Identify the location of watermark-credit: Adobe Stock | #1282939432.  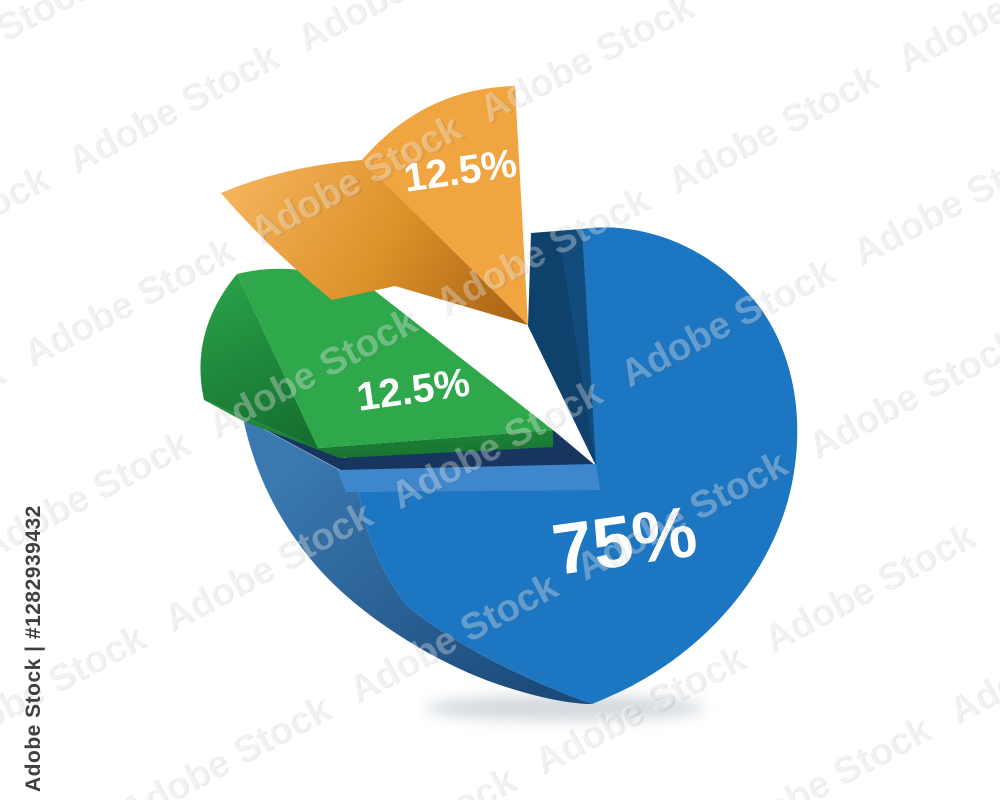
(33, 648).